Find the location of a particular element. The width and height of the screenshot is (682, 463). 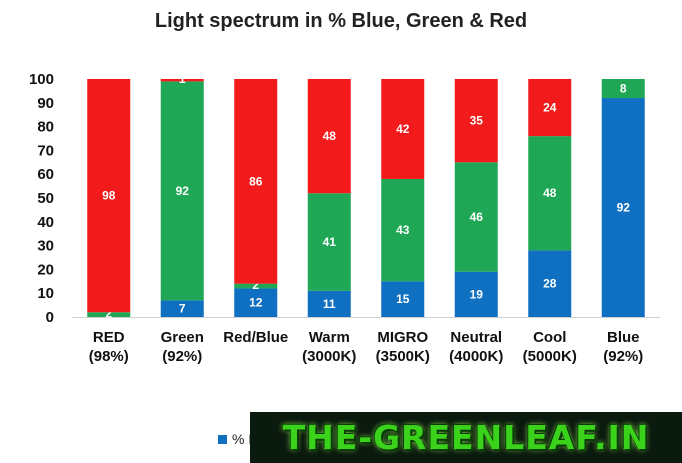

y-tick-label: 70 is located at coordinates (45, 150).